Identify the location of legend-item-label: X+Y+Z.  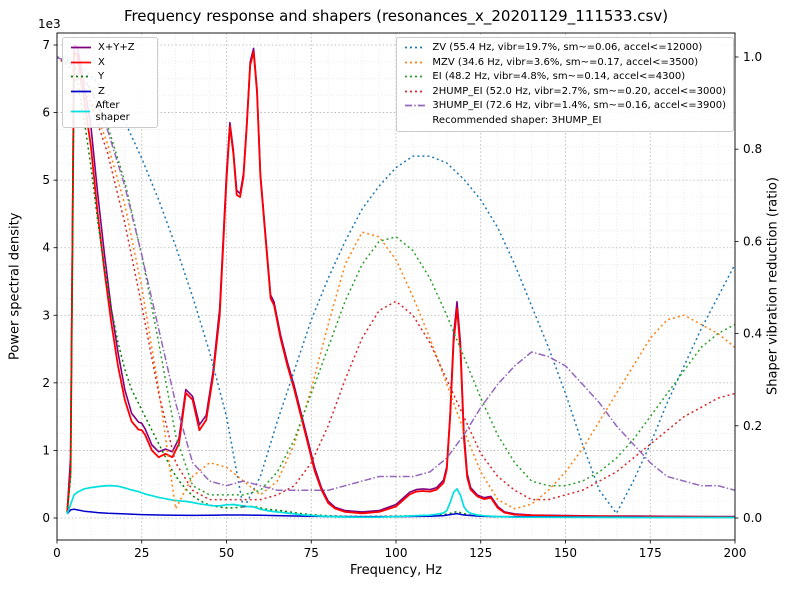
(116, 47).